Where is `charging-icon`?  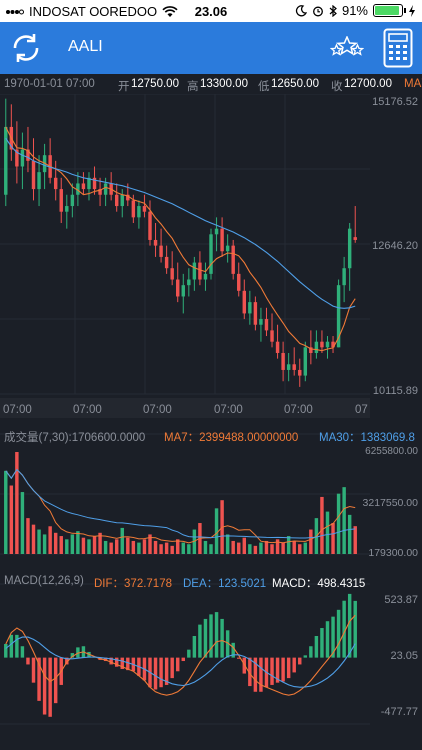 charging-icon is located at coordinates (412, 10).